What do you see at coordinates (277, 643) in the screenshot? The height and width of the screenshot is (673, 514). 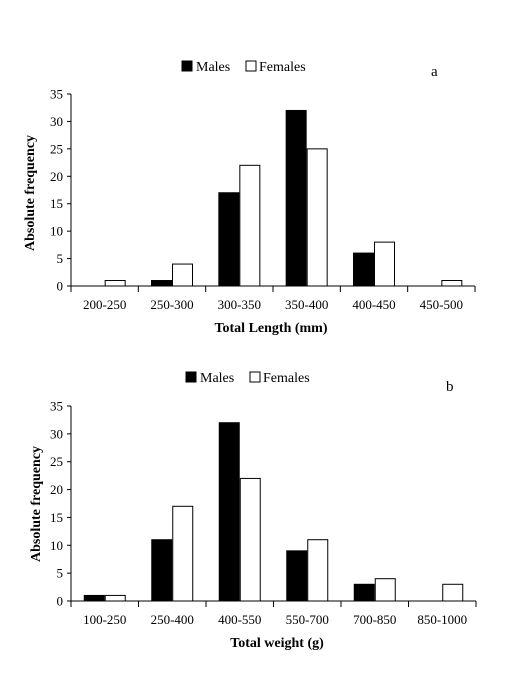 I see `x-axis-label: Total weight (g)` at bounding box center [277, 643].